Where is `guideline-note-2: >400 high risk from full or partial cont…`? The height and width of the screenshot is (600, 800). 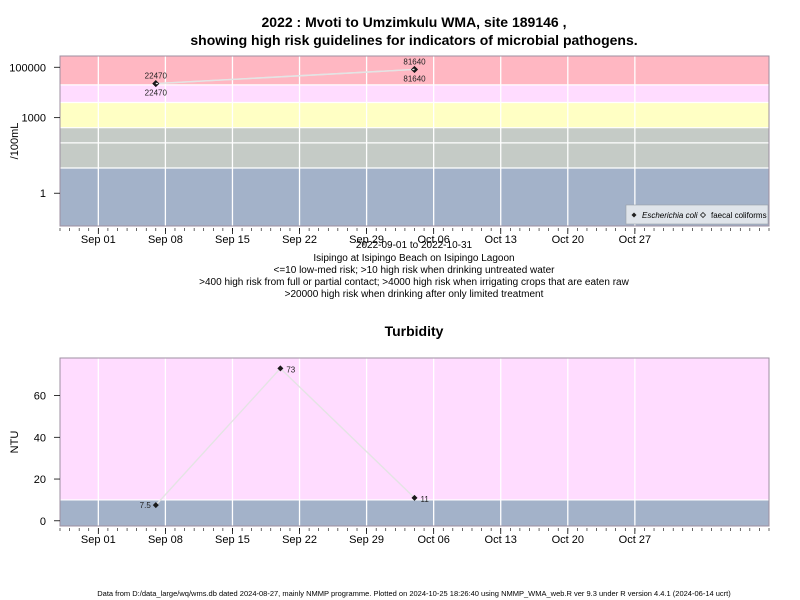 guideline-note-2: >400 high risk from full or partial cont… is located at coordinates (414, 282).